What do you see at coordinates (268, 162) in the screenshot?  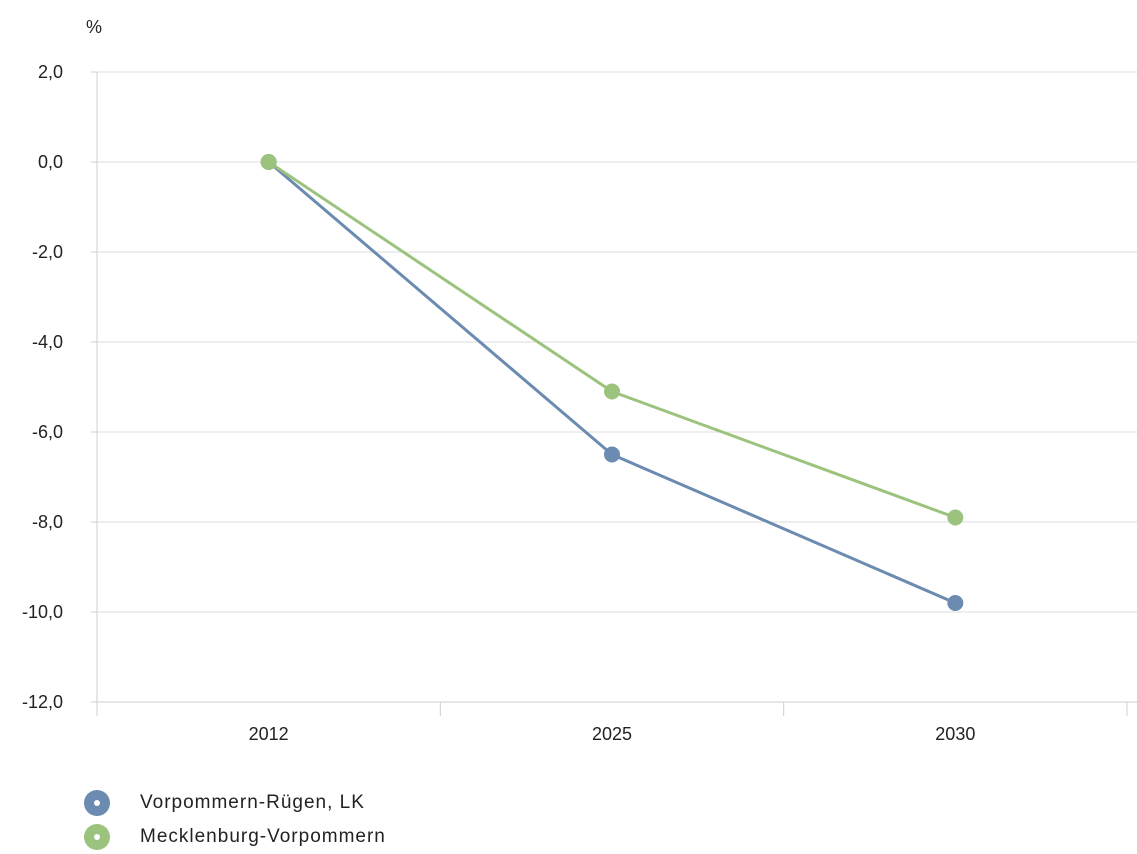 I see `data-point-series-2-2012` at bounding box center [268, 162].